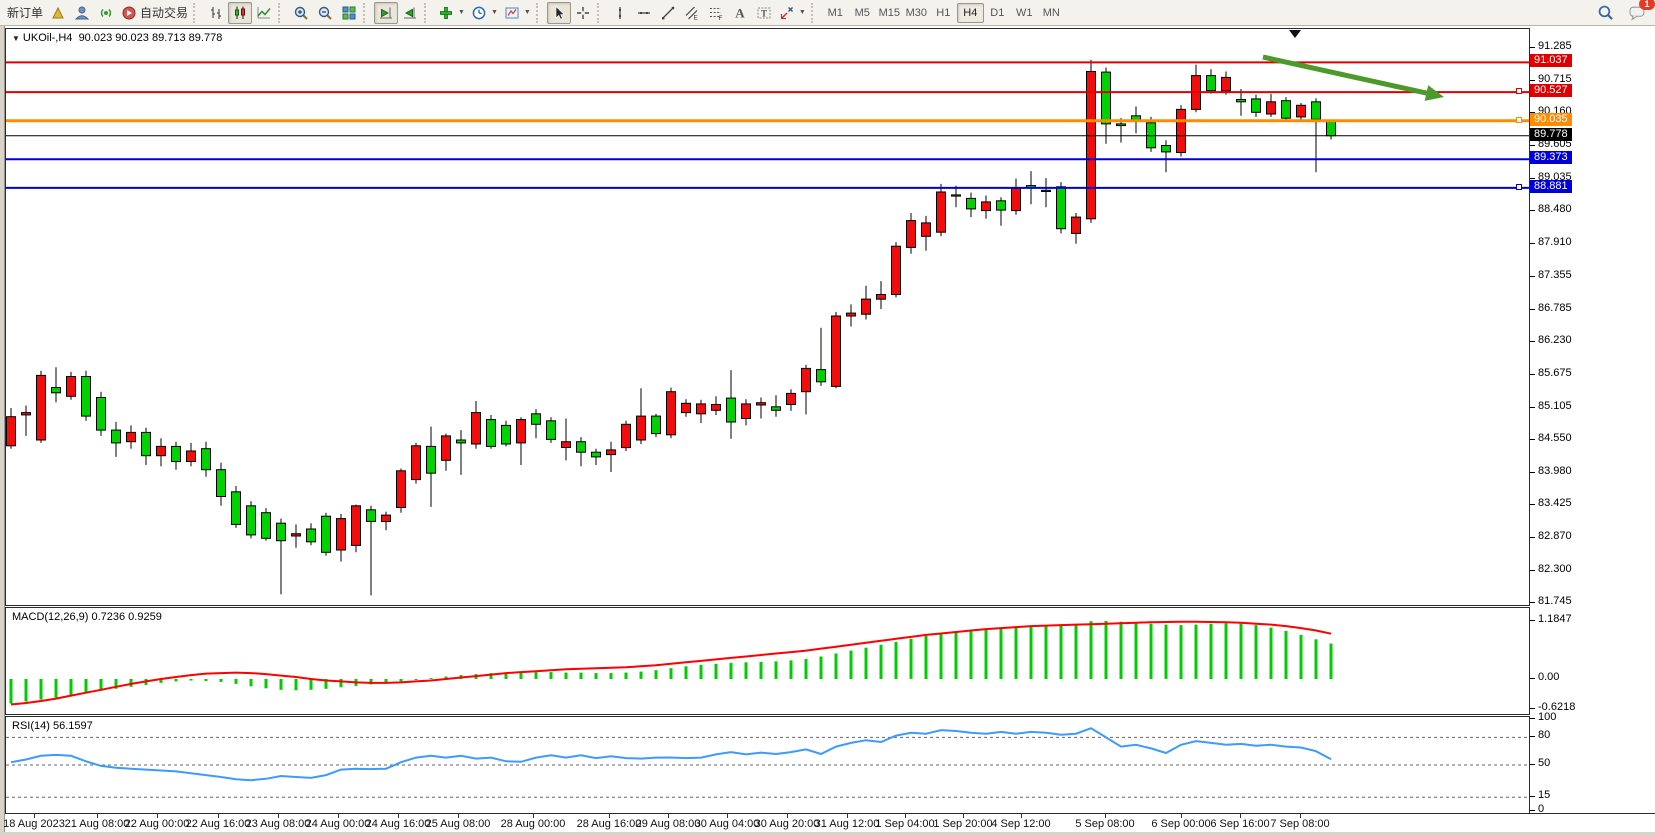 Image resolution: width=1655 pixels, height=836 pixels. I want to click on trendline-button, so click(668, 13).